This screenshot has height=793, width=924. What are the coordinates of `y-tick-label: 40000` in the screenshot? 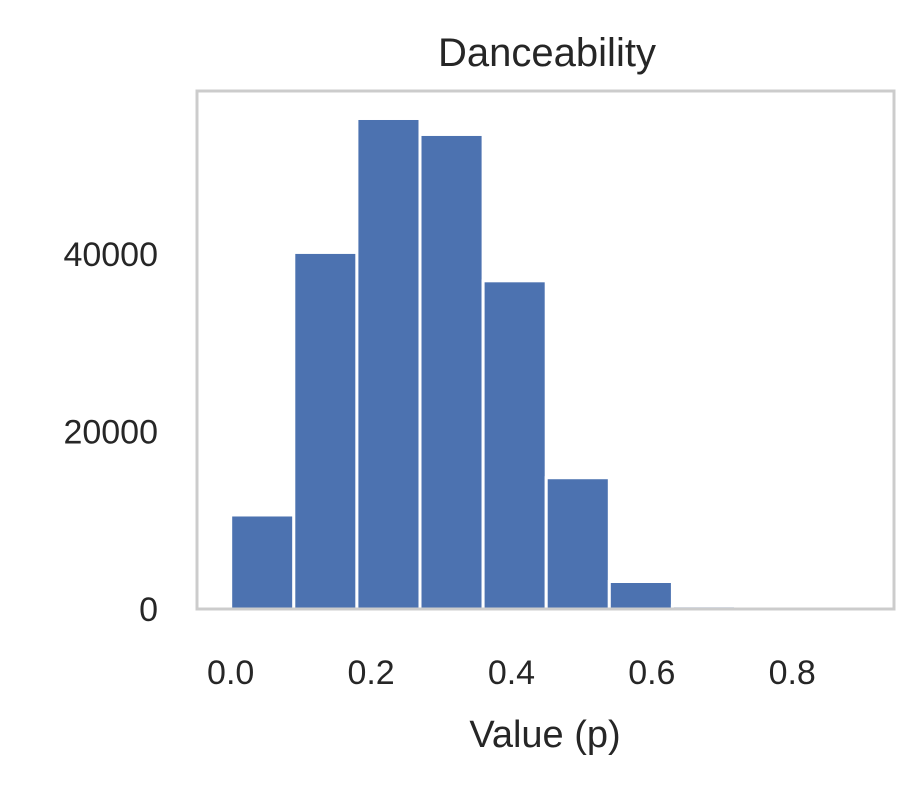 It's located at (110, 255).